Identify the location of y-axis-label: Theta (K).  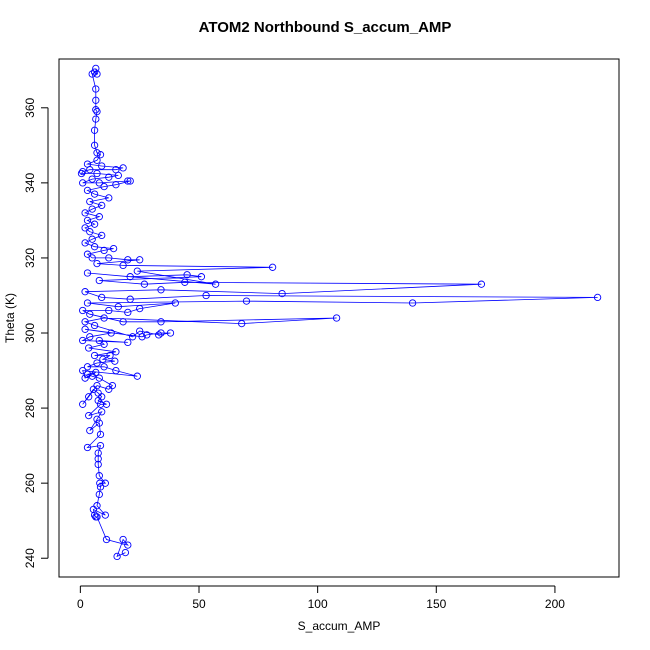
(10, 318).